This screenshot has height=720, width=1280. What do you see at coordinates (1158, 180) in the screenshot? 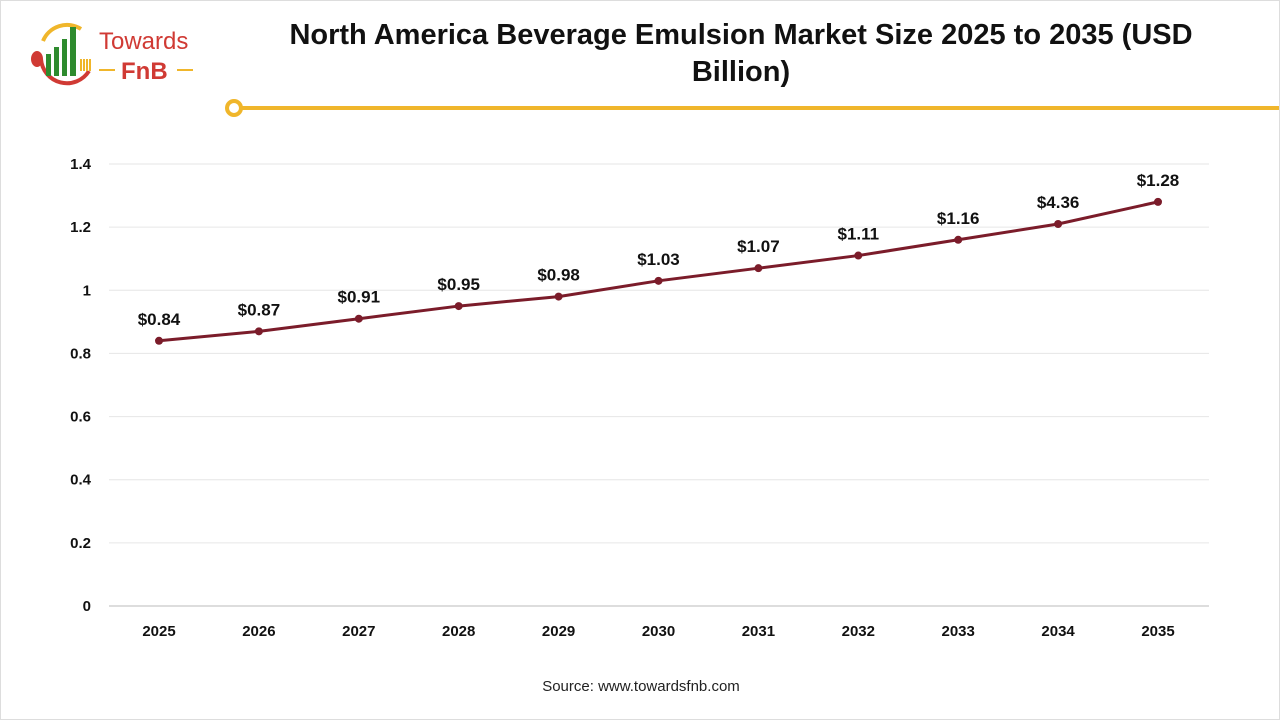
I see `data-label: $1.28` at bounding box center [1158, 180].